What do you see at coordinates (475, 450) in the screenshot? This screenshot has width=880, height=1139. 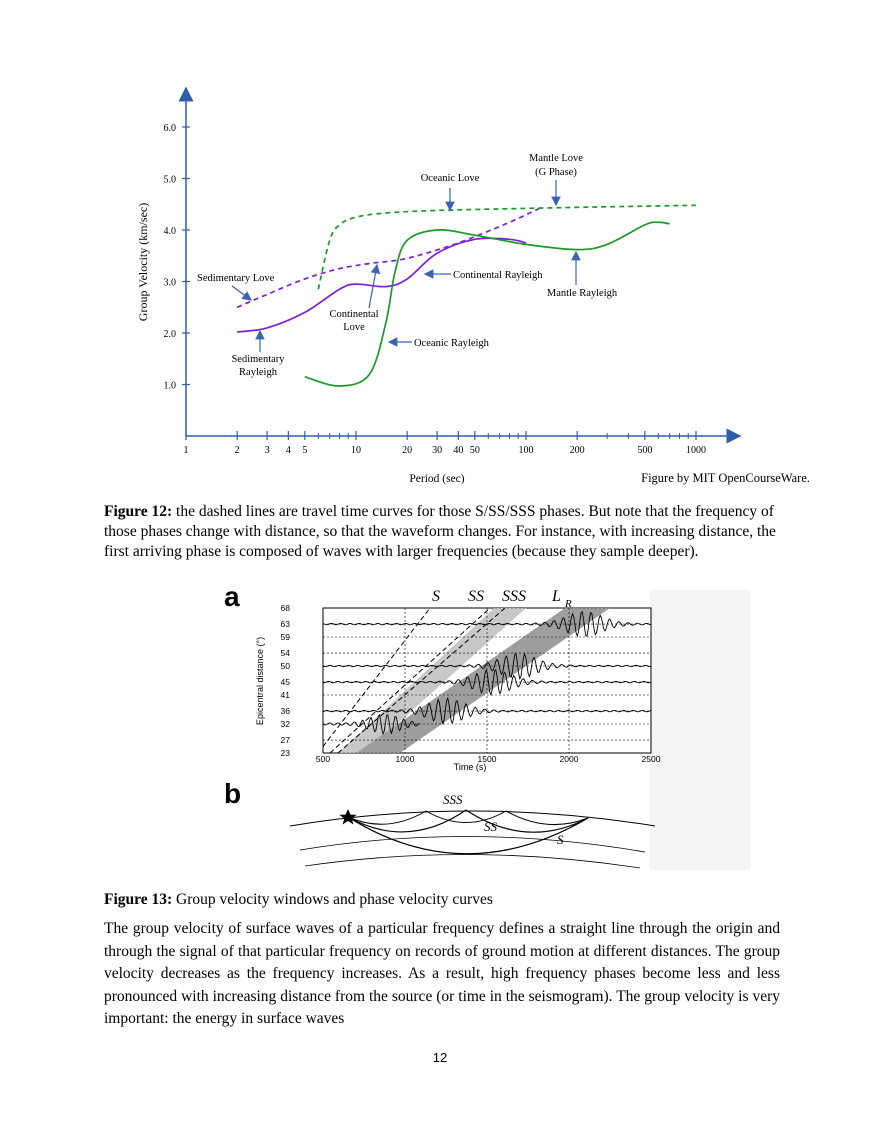 I see `x-tick-label: 50` at bounding box center [475, 450].